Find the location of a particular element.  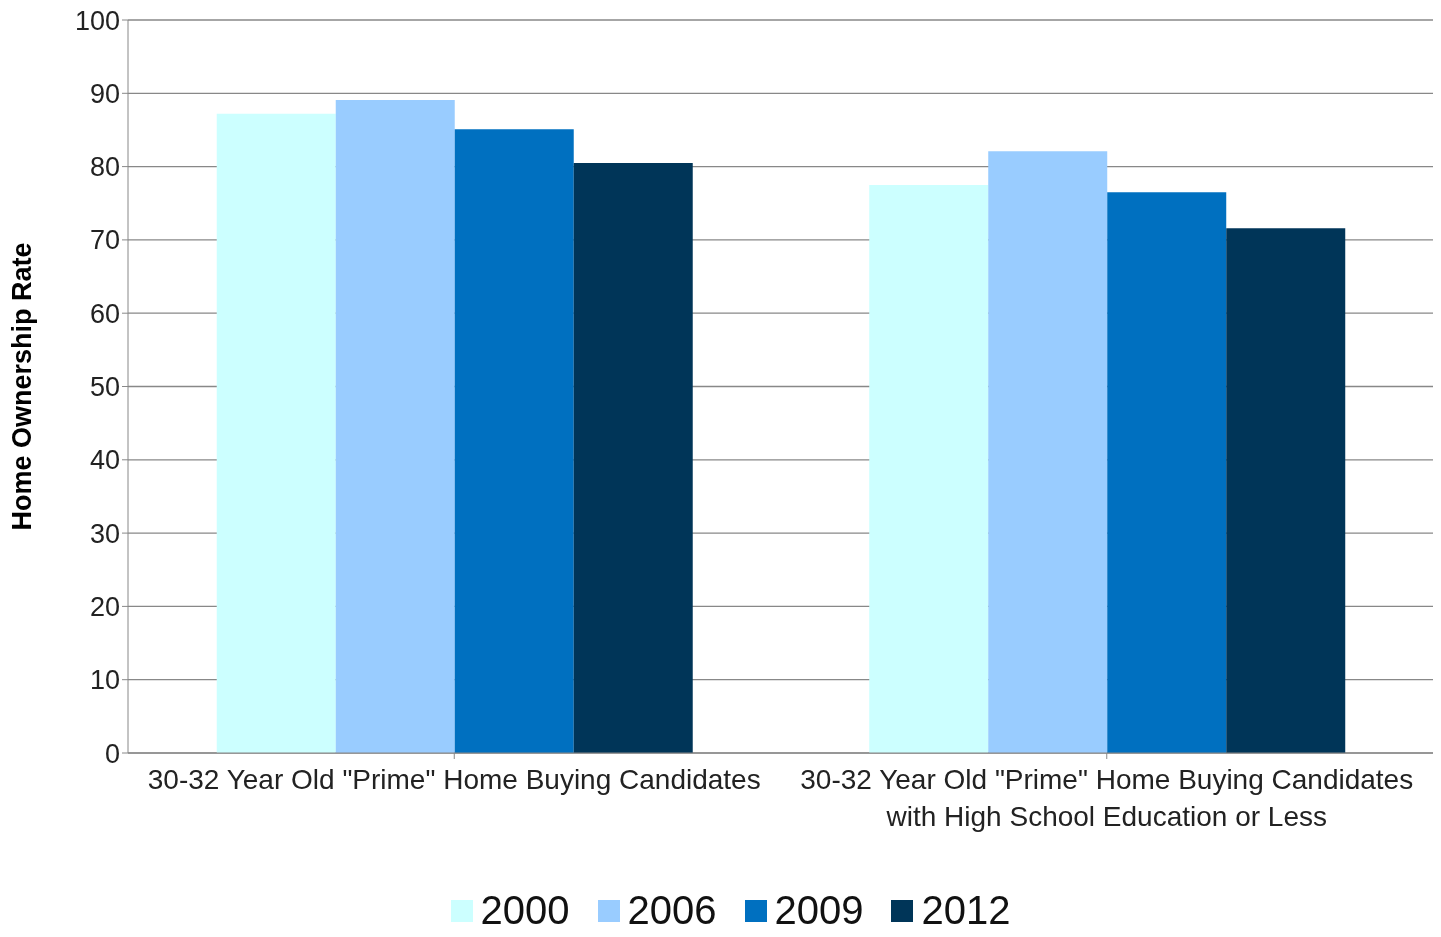

y-tick-label: 80 is located at coordinates (104, 167).